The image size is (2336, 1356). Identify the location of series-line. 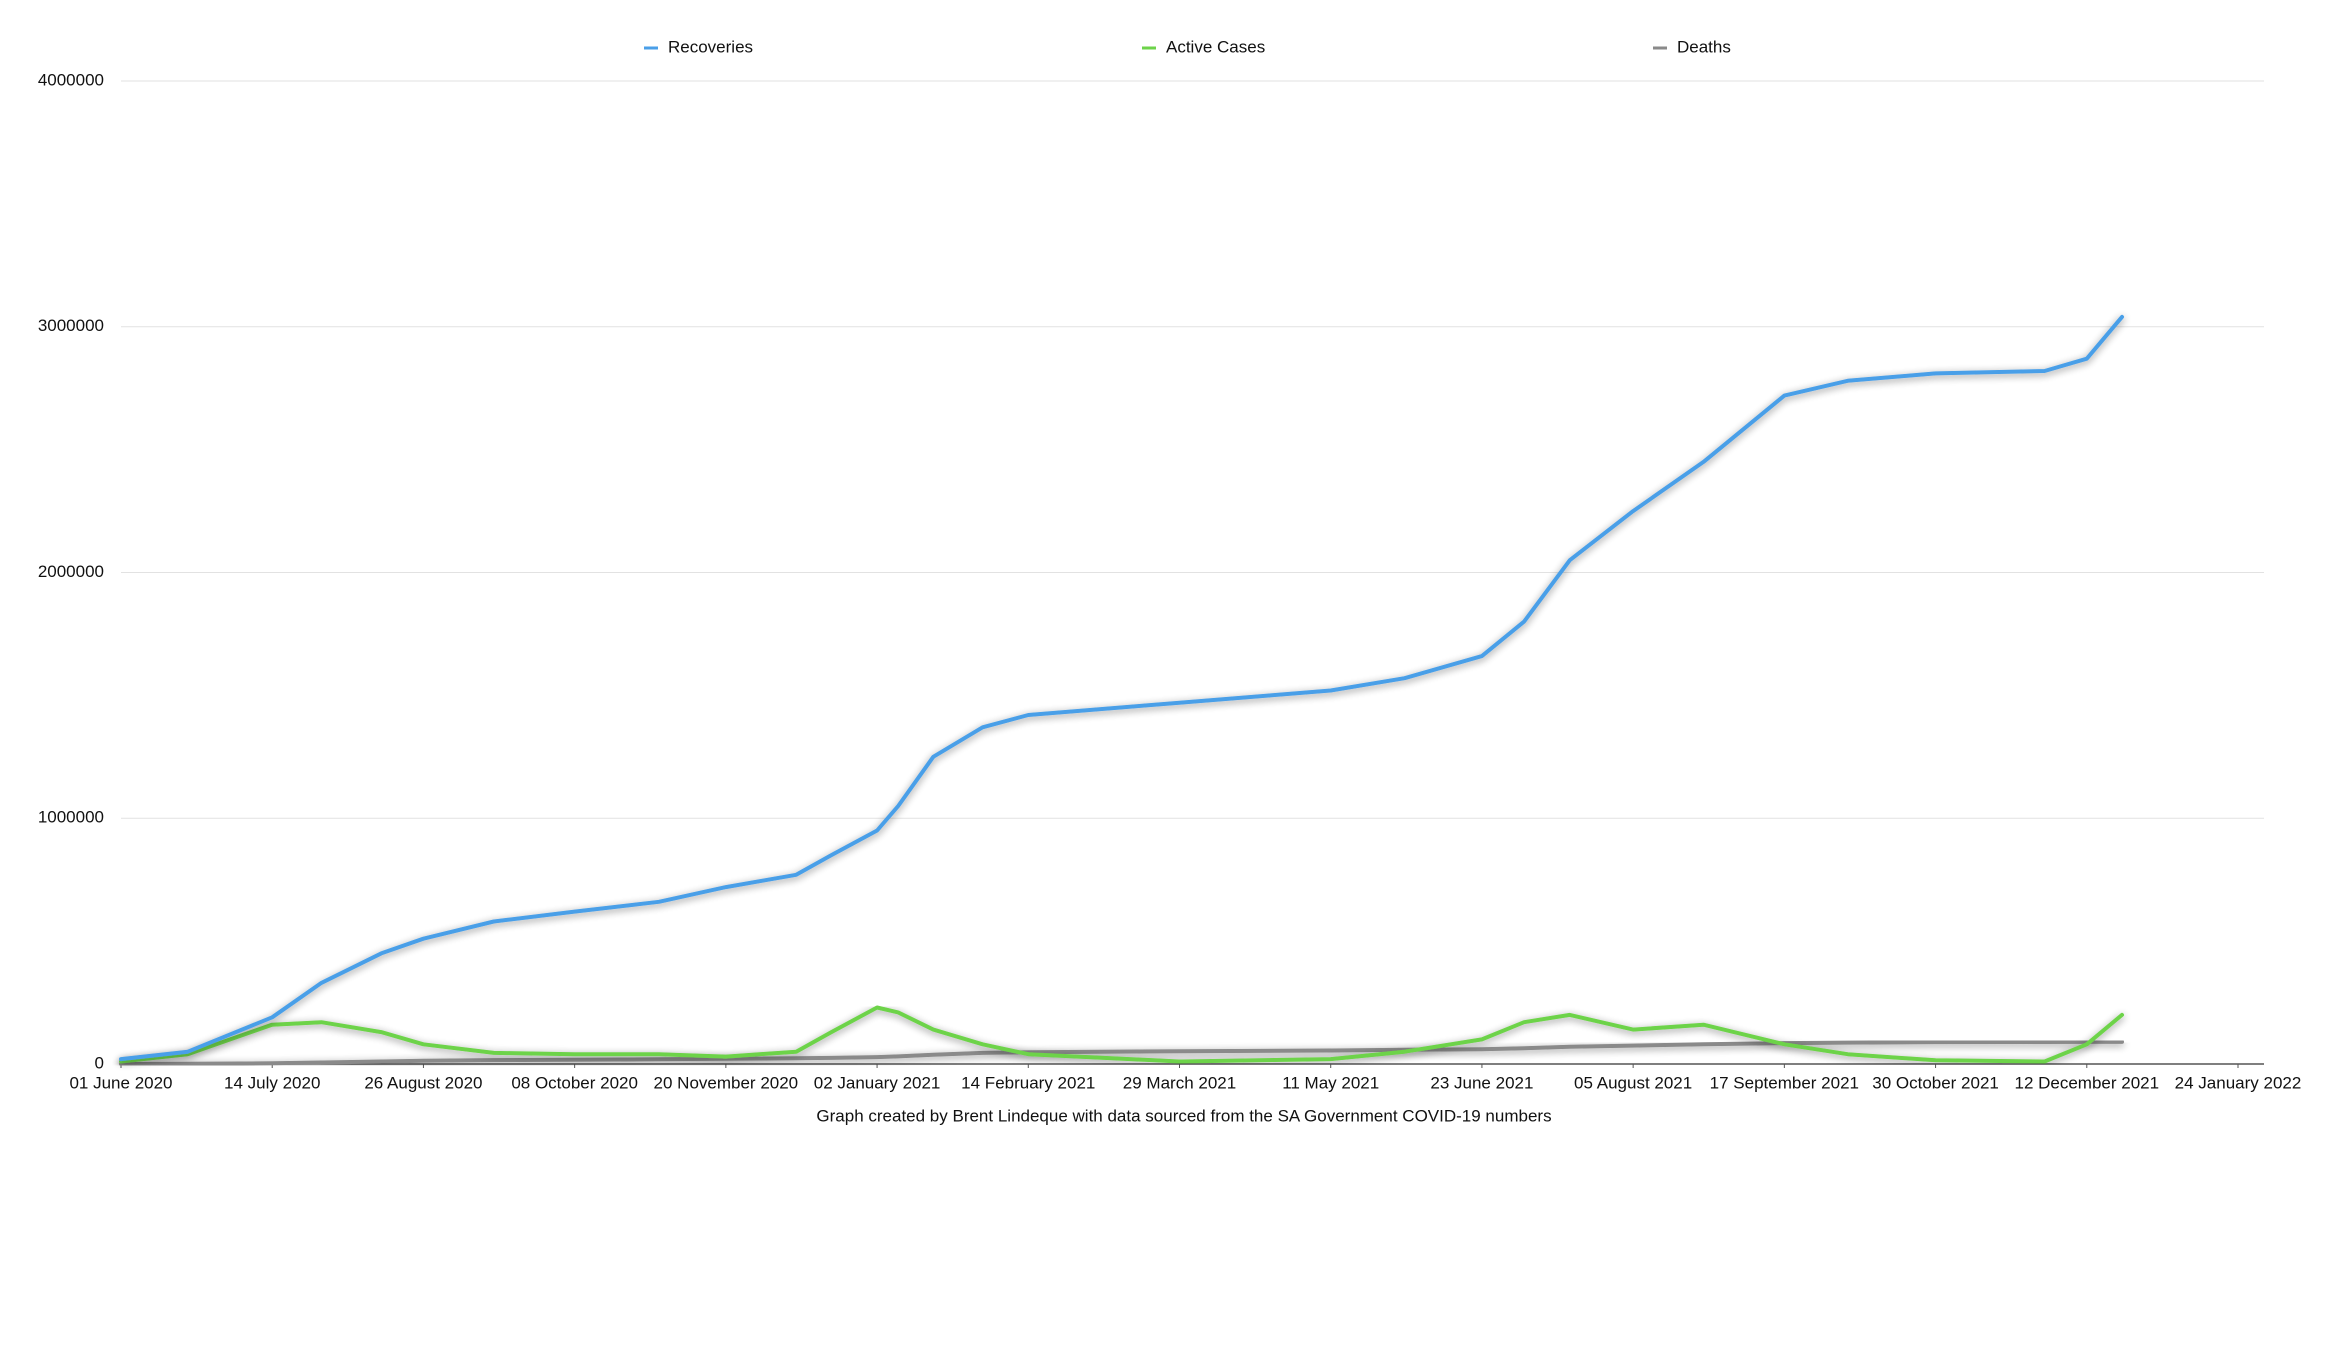
(1121, 1034).